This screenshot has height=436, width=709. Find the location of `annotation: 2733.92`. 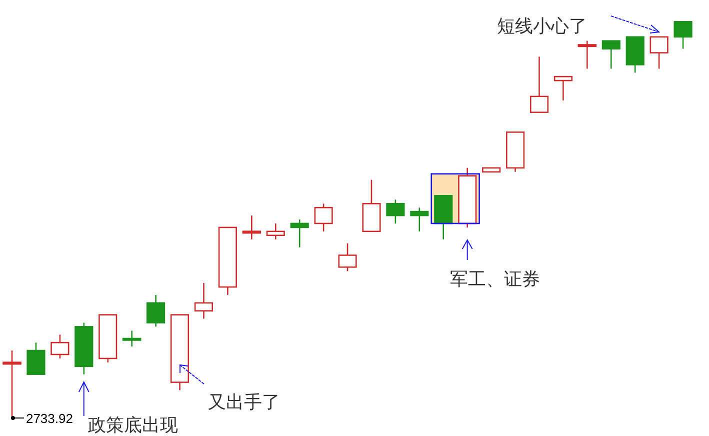

annotation: 2733.92 is located at coordinates (49, 418).